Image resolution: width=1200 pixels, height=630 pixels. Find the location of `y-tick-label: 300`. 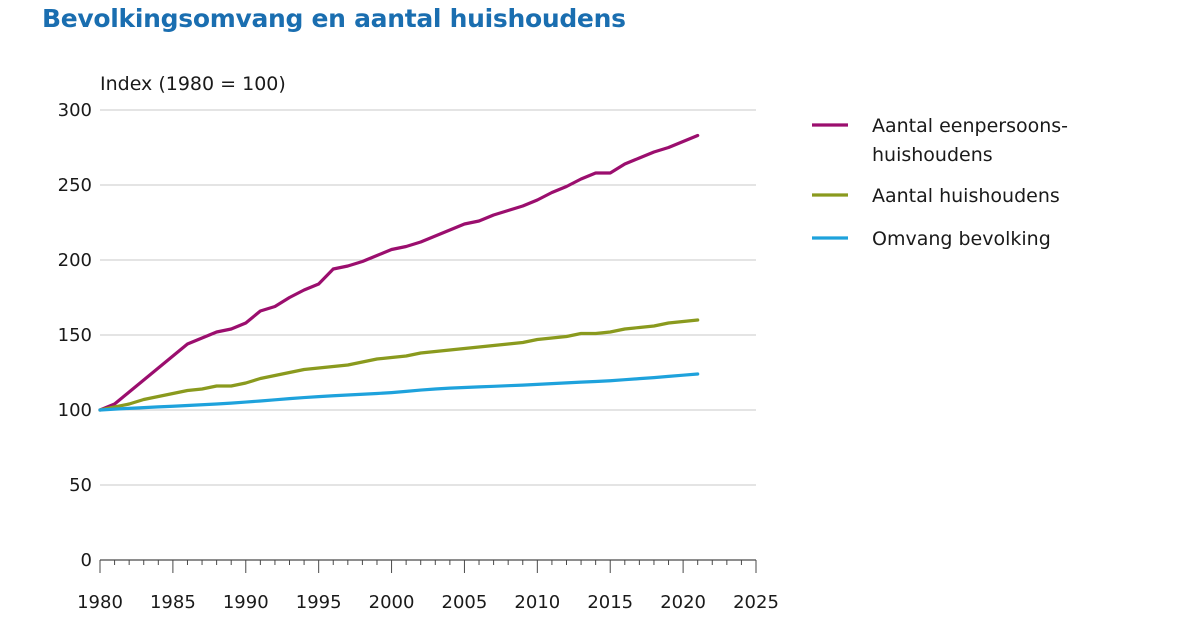

y-tick-label: 300 is located at coordinates (75, 110).